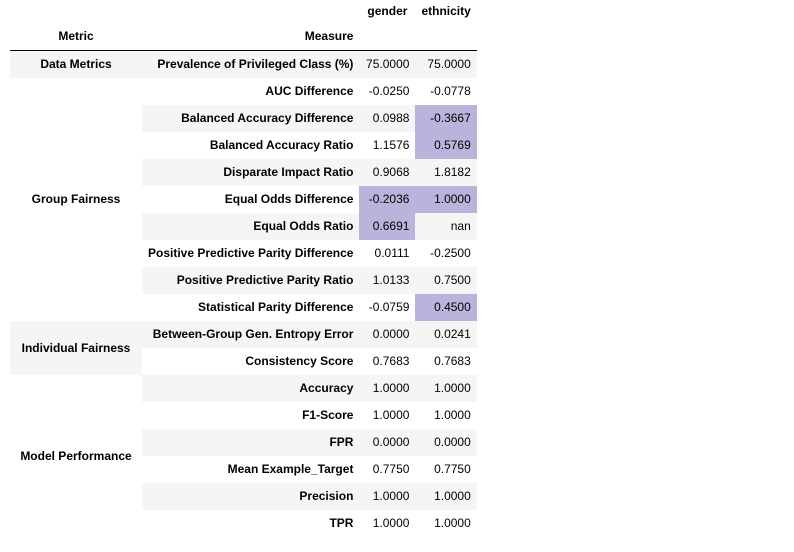 The image size is (794, 552). What do you see at coordinates (446, 280) in the screenshot?
I see `value-cell-ethnicity: 0.7500` at bounding box center [446, 280].